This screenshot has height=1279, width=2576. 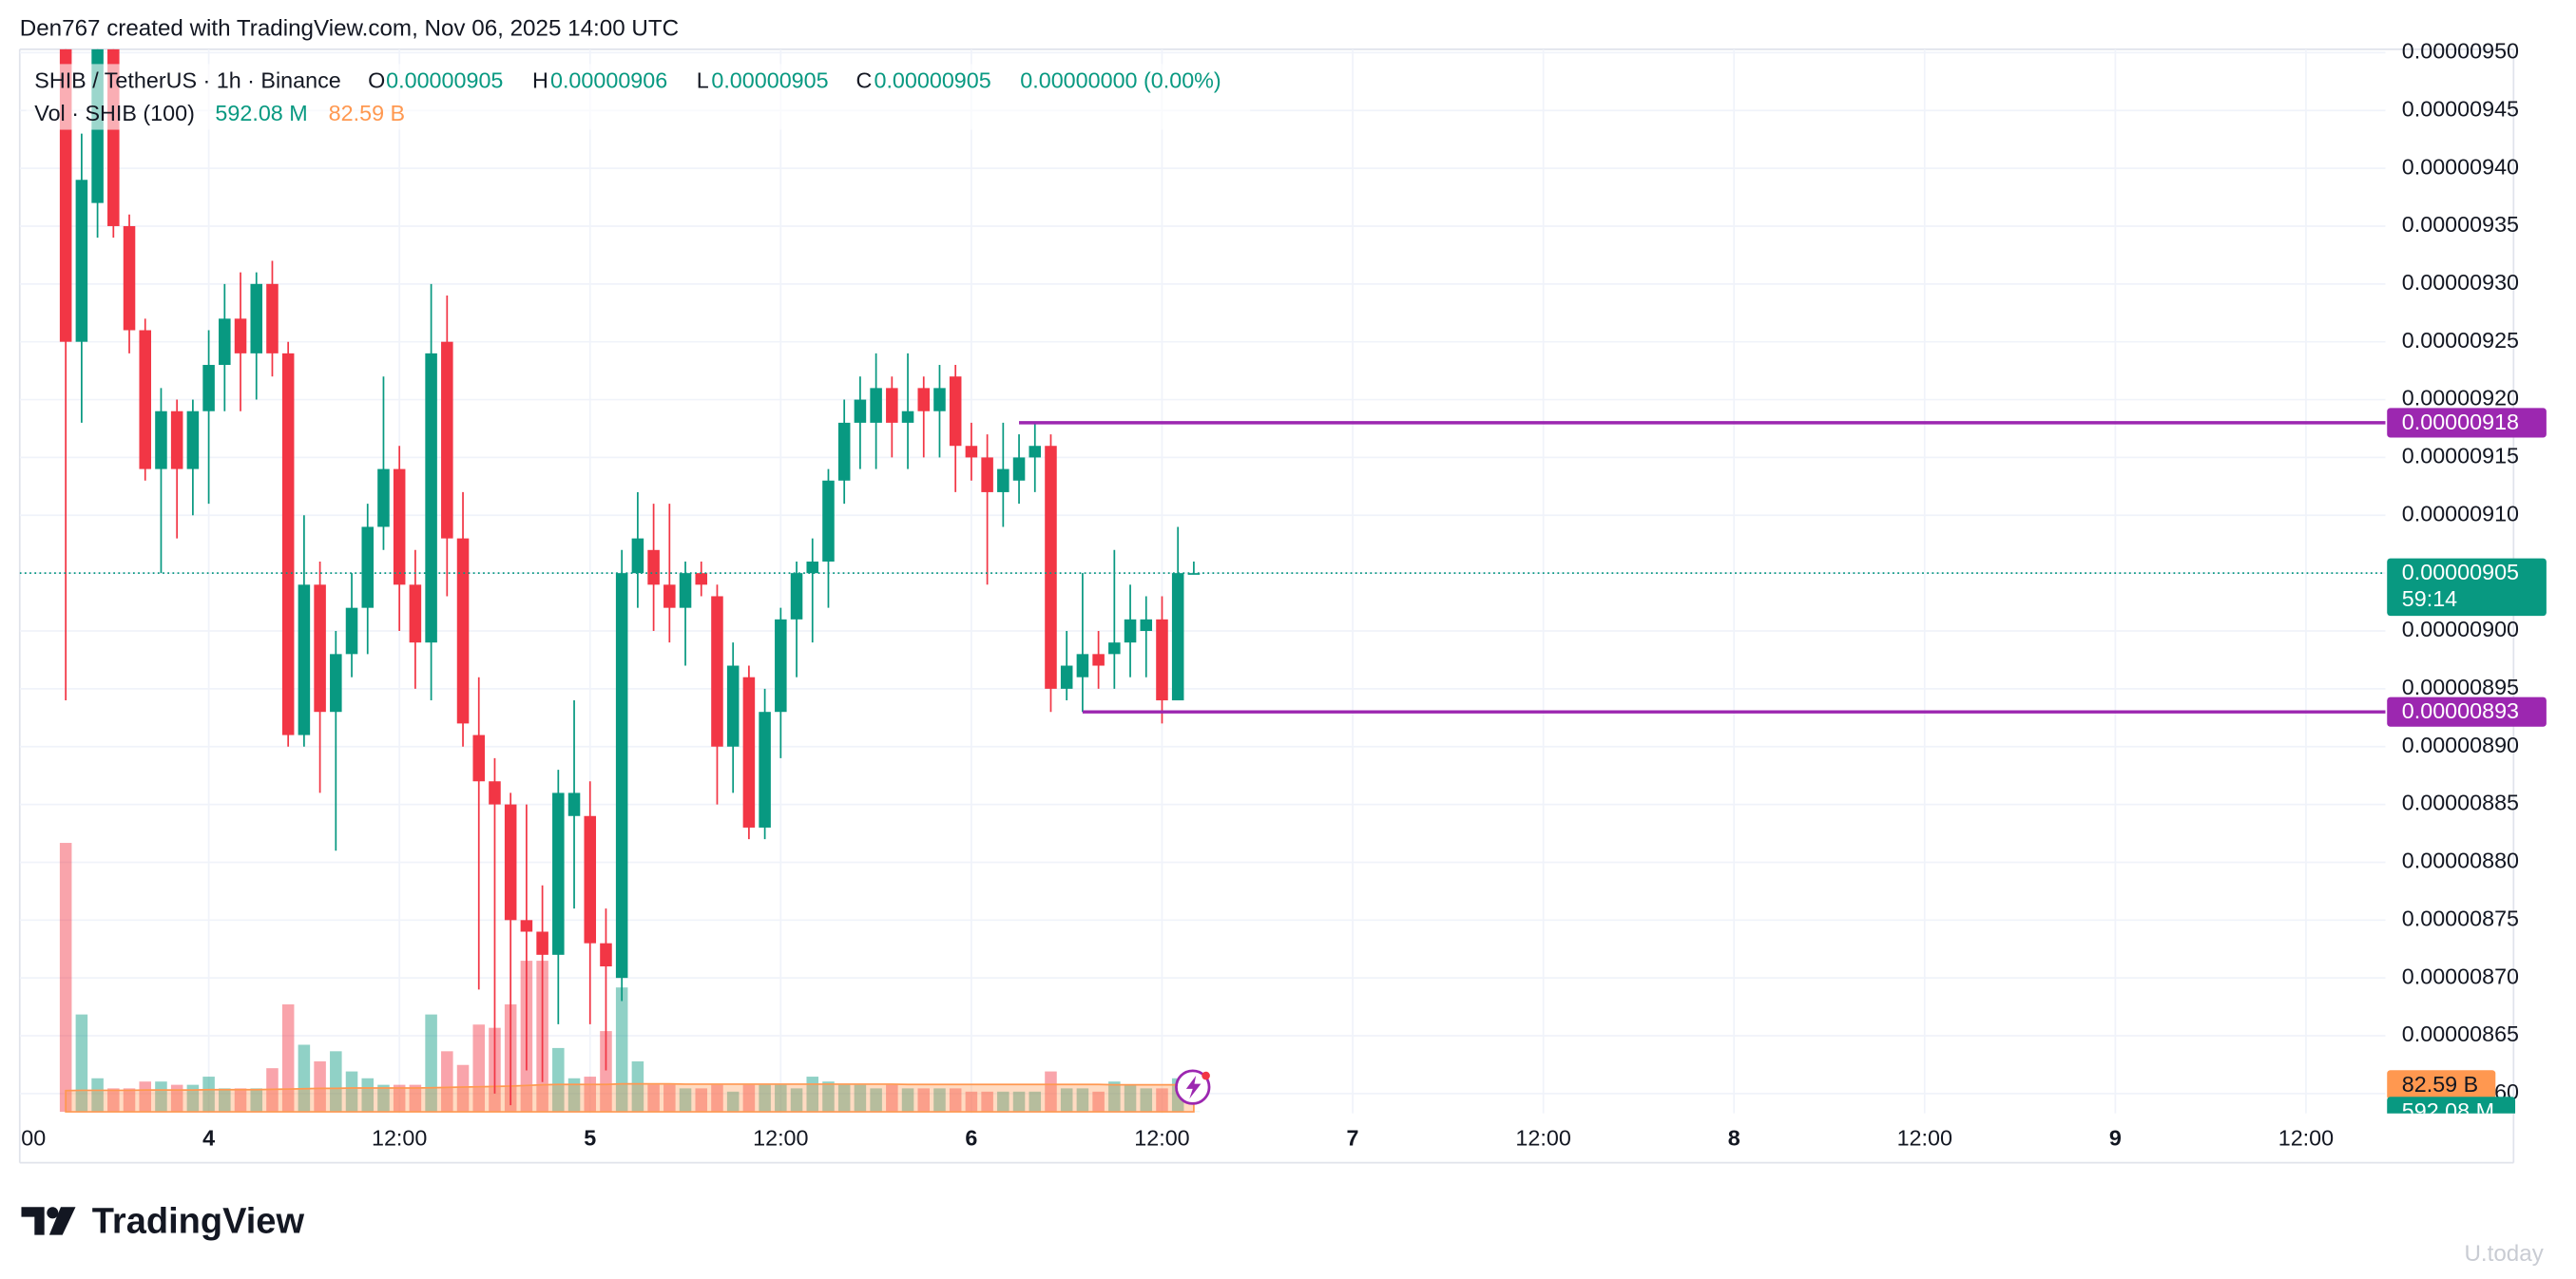 I want to click on volume-ma-tag-label: 82.59 B, so click(x=2440, y=1084).